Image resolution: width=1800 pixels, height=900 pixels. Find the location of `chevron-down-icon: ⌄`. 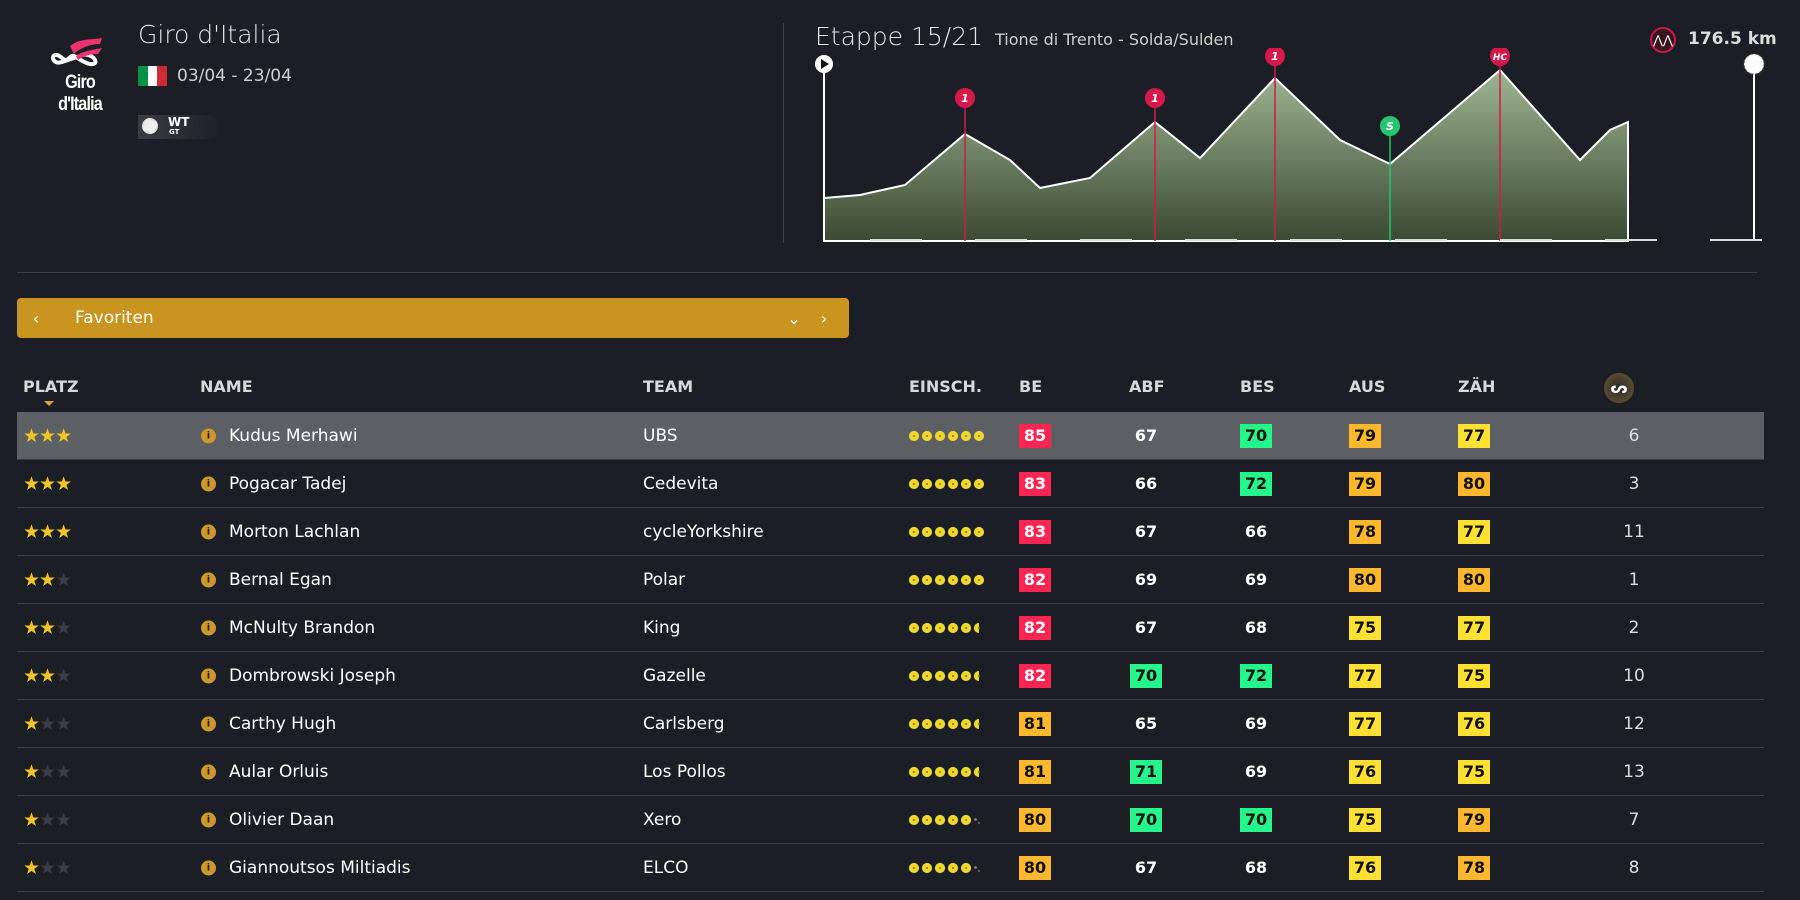

chevron-down-icon: ⌄ is located at coordinates (794, 318).